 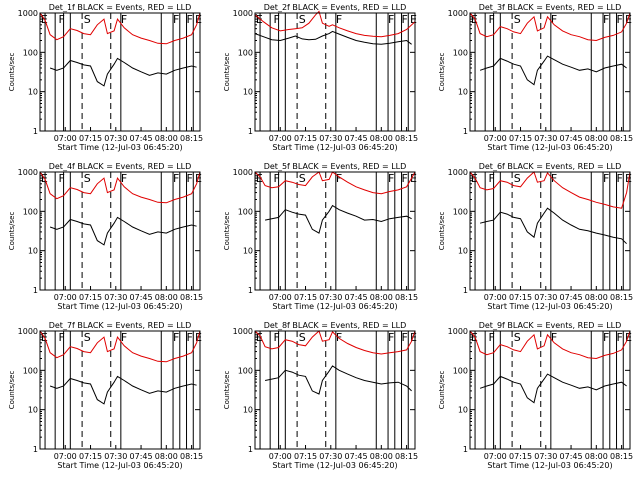 I want to click on panel-title: Det_1f BLACK = Events, RED = LLD, so click(x=120, y=7).